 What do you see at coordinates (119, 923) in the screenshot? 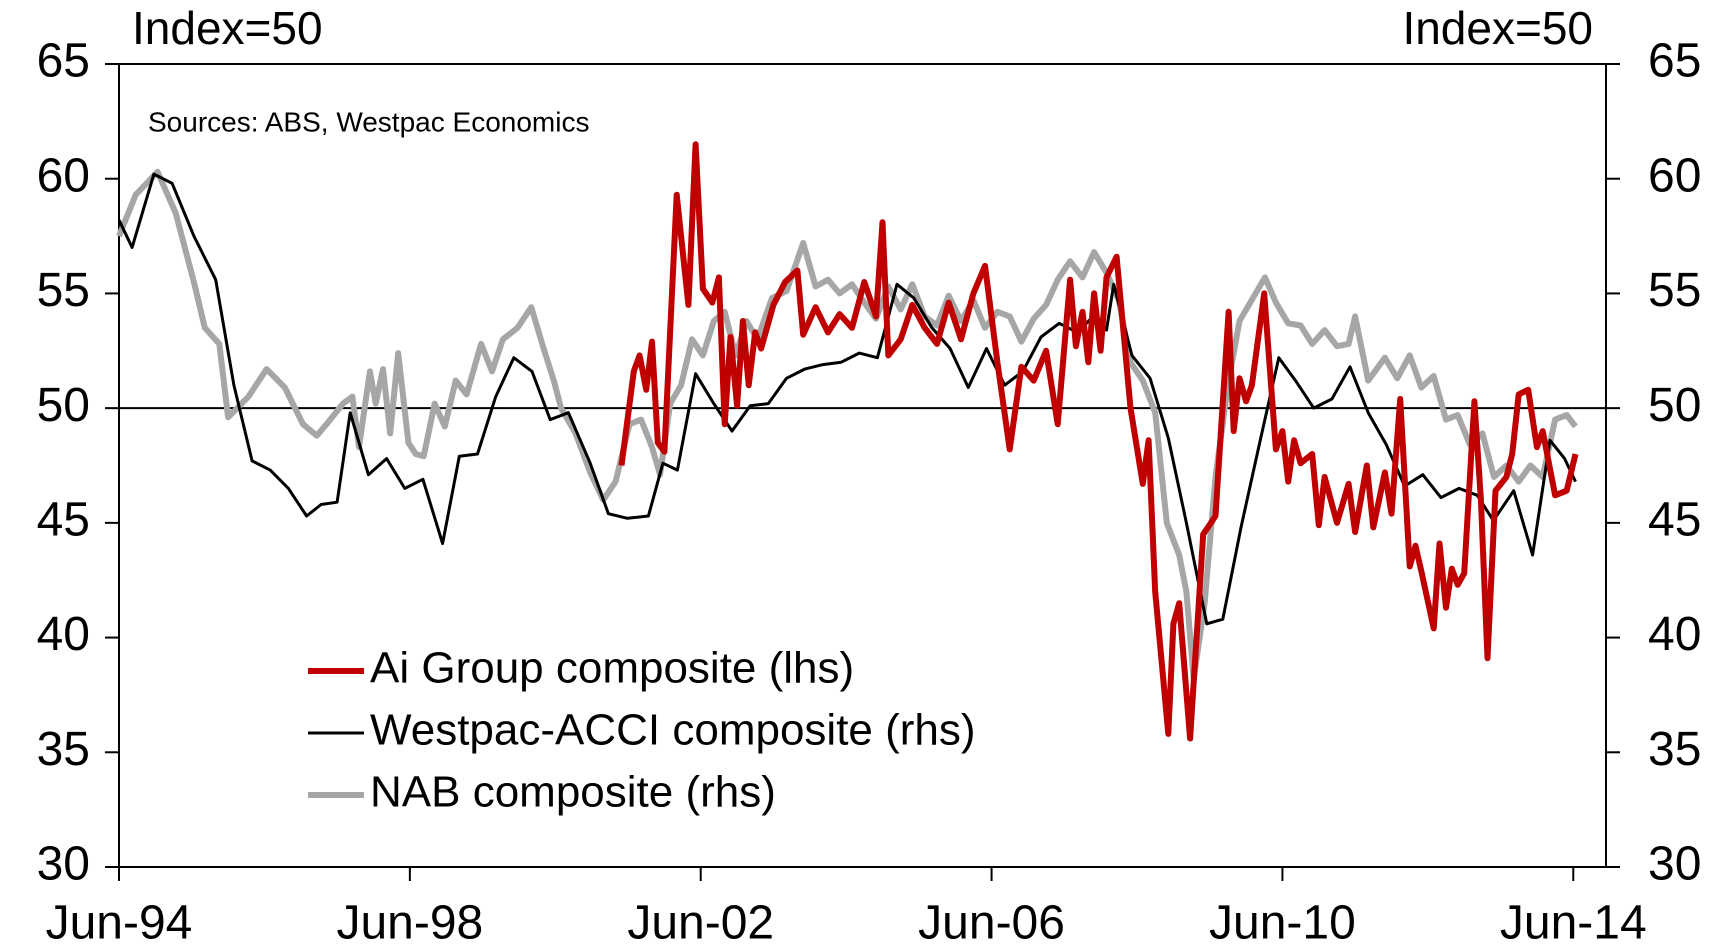
I see `x-tick-label: Jun-94` at bounding box center [119, 923].